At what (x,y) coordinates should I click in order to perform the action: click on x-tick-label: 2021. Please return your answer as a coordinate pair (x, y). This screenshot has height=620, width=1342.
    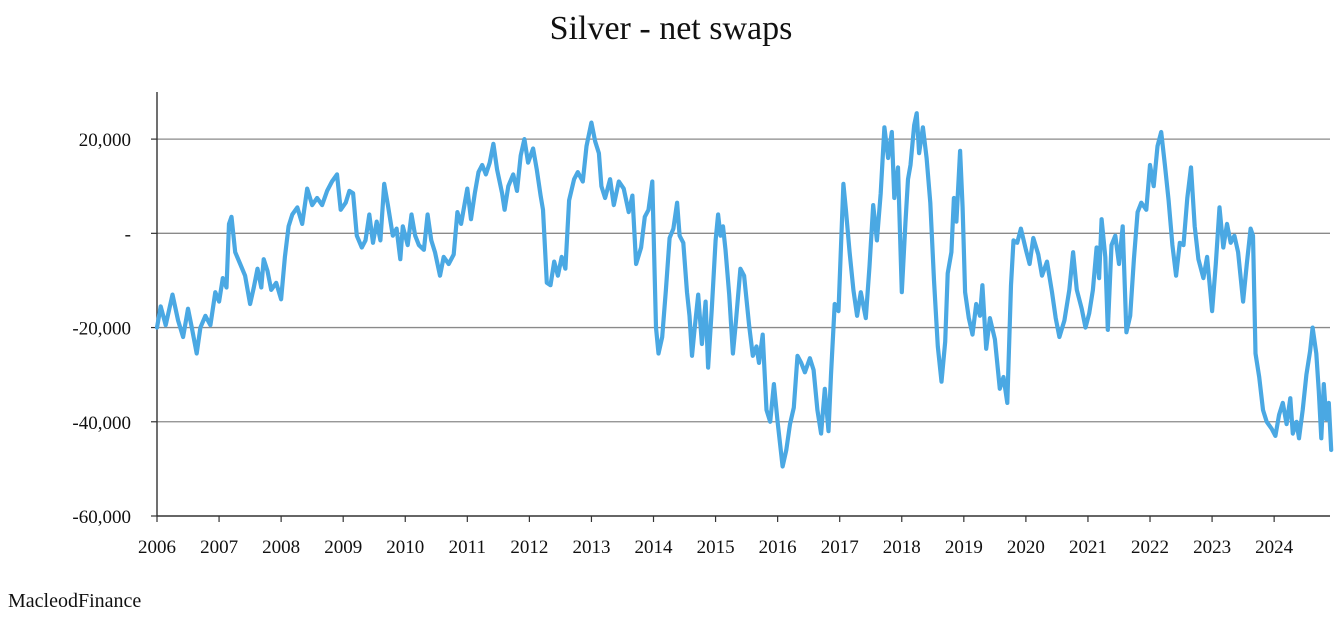
    Looking at the image, I should click on (1088, 547).